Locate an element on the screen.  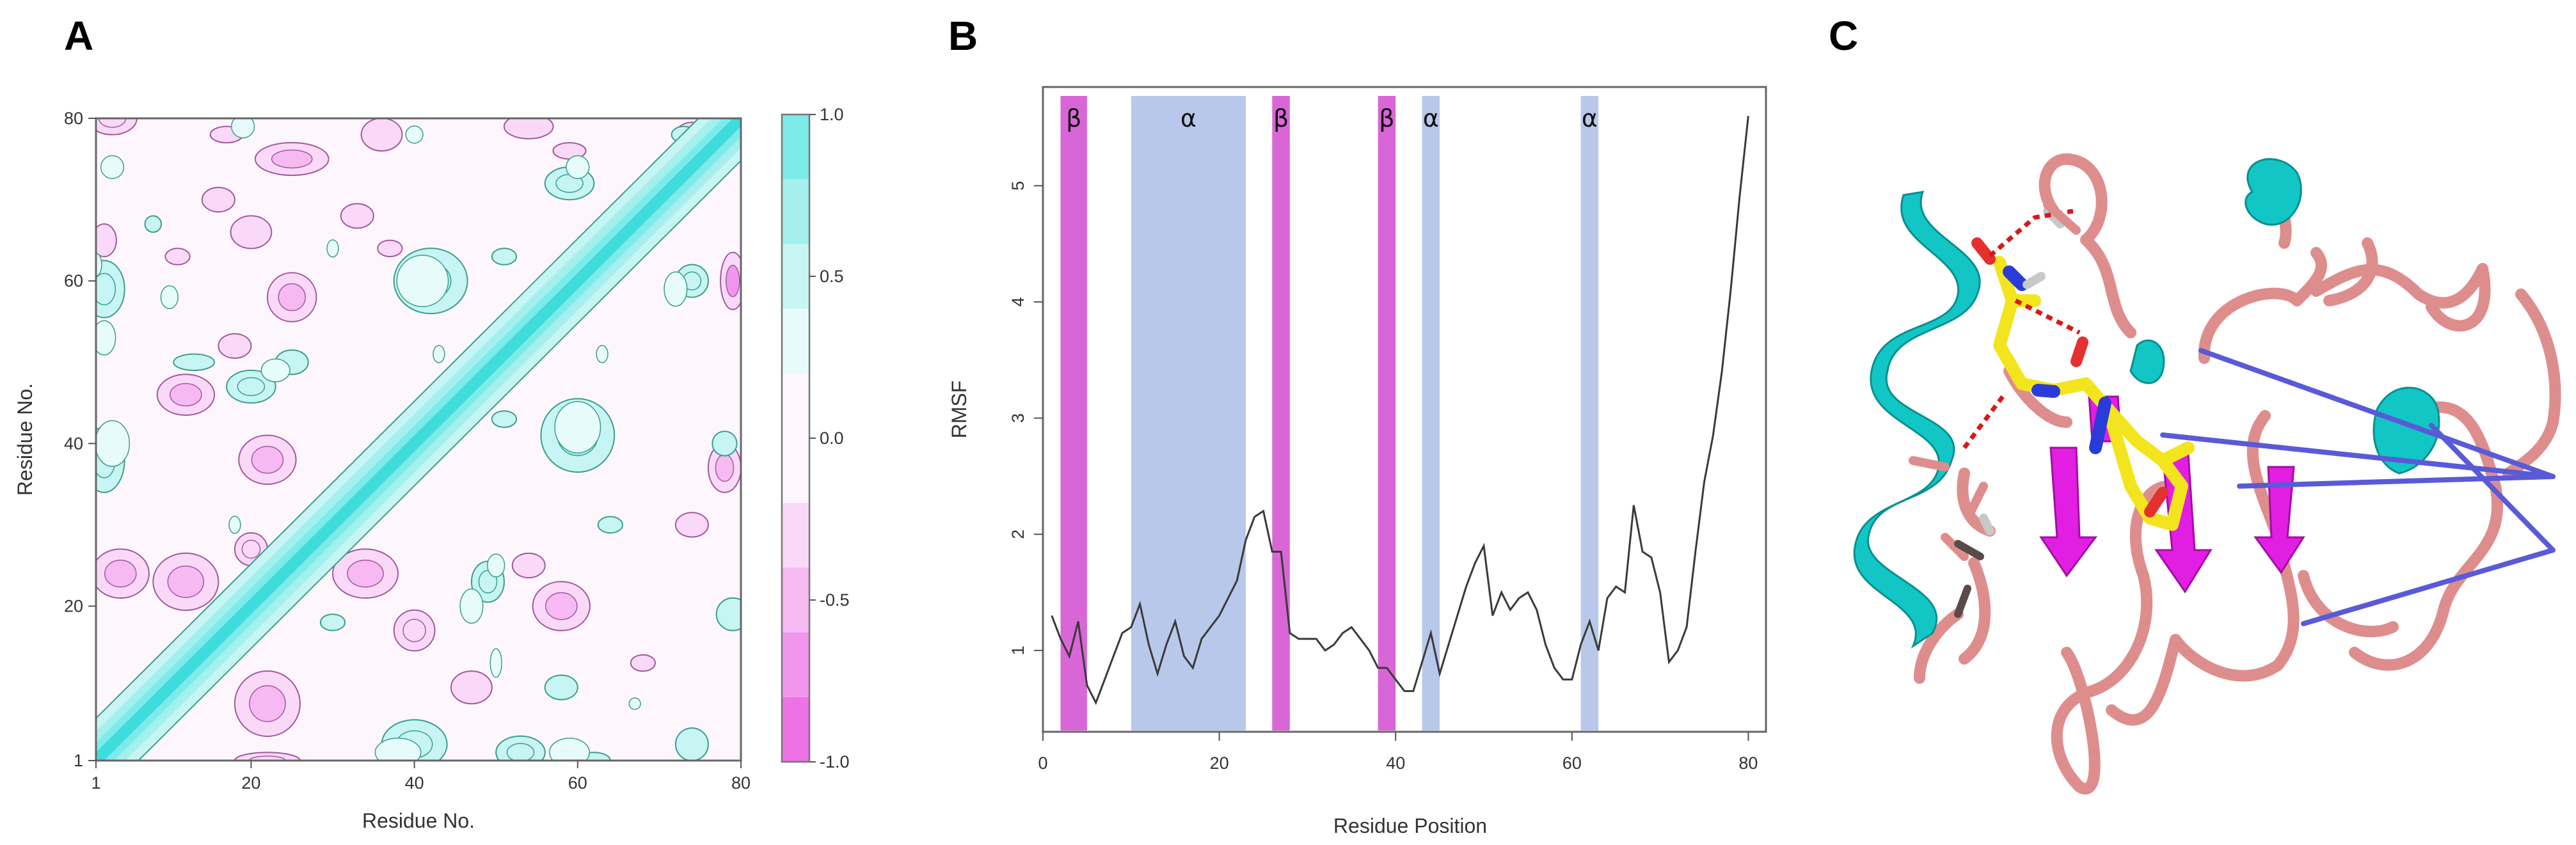
ss-band-label-3: β is located at coordinates (1387, 118).